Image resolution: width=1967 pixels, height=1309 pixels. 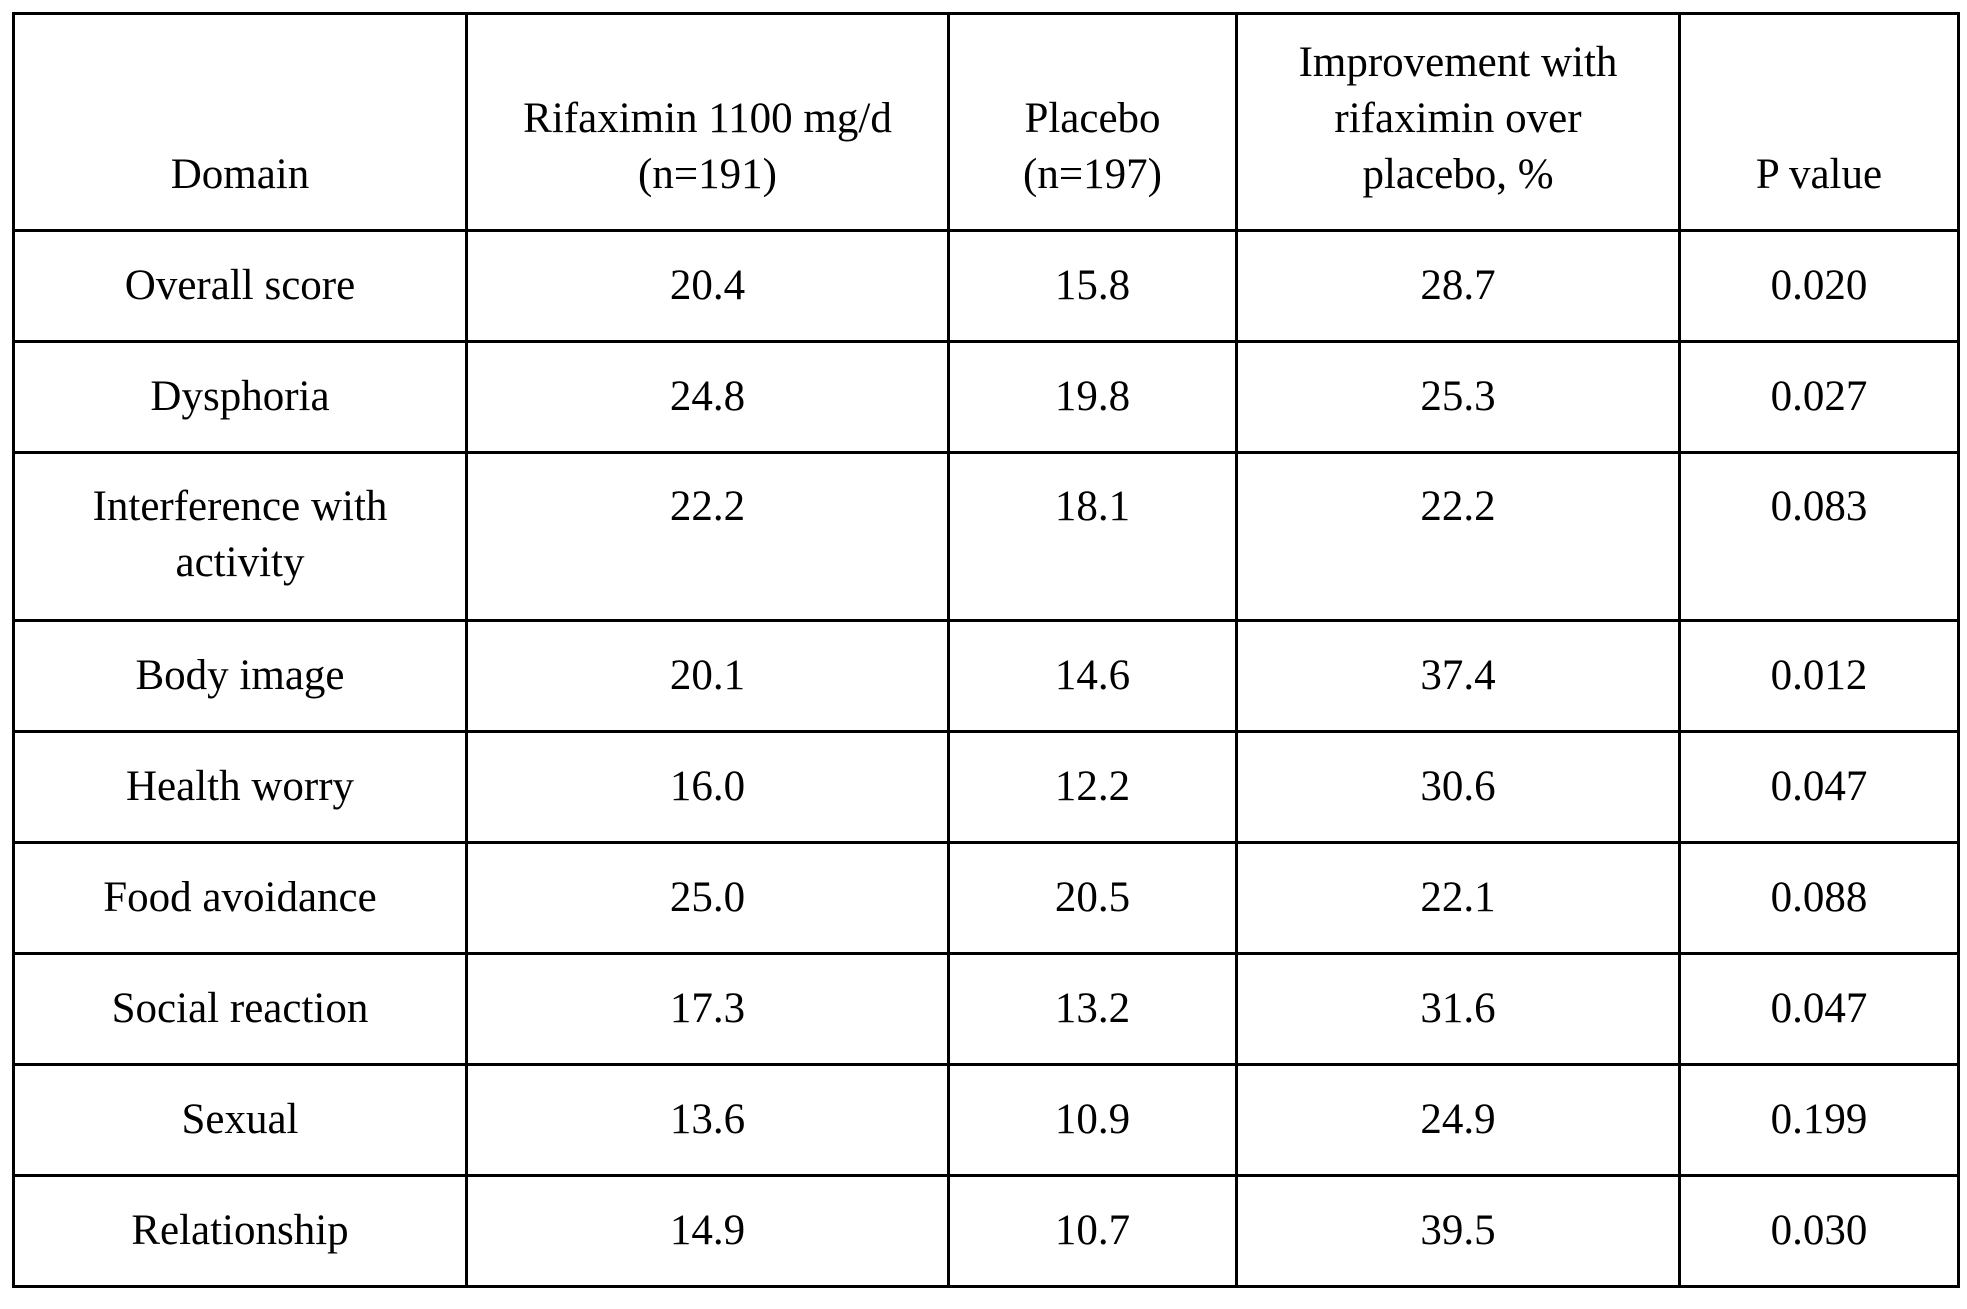 I want to click on table-row: Food avoidance 25.0 20.5 22.1 0.088, so click(x=986, y=898).